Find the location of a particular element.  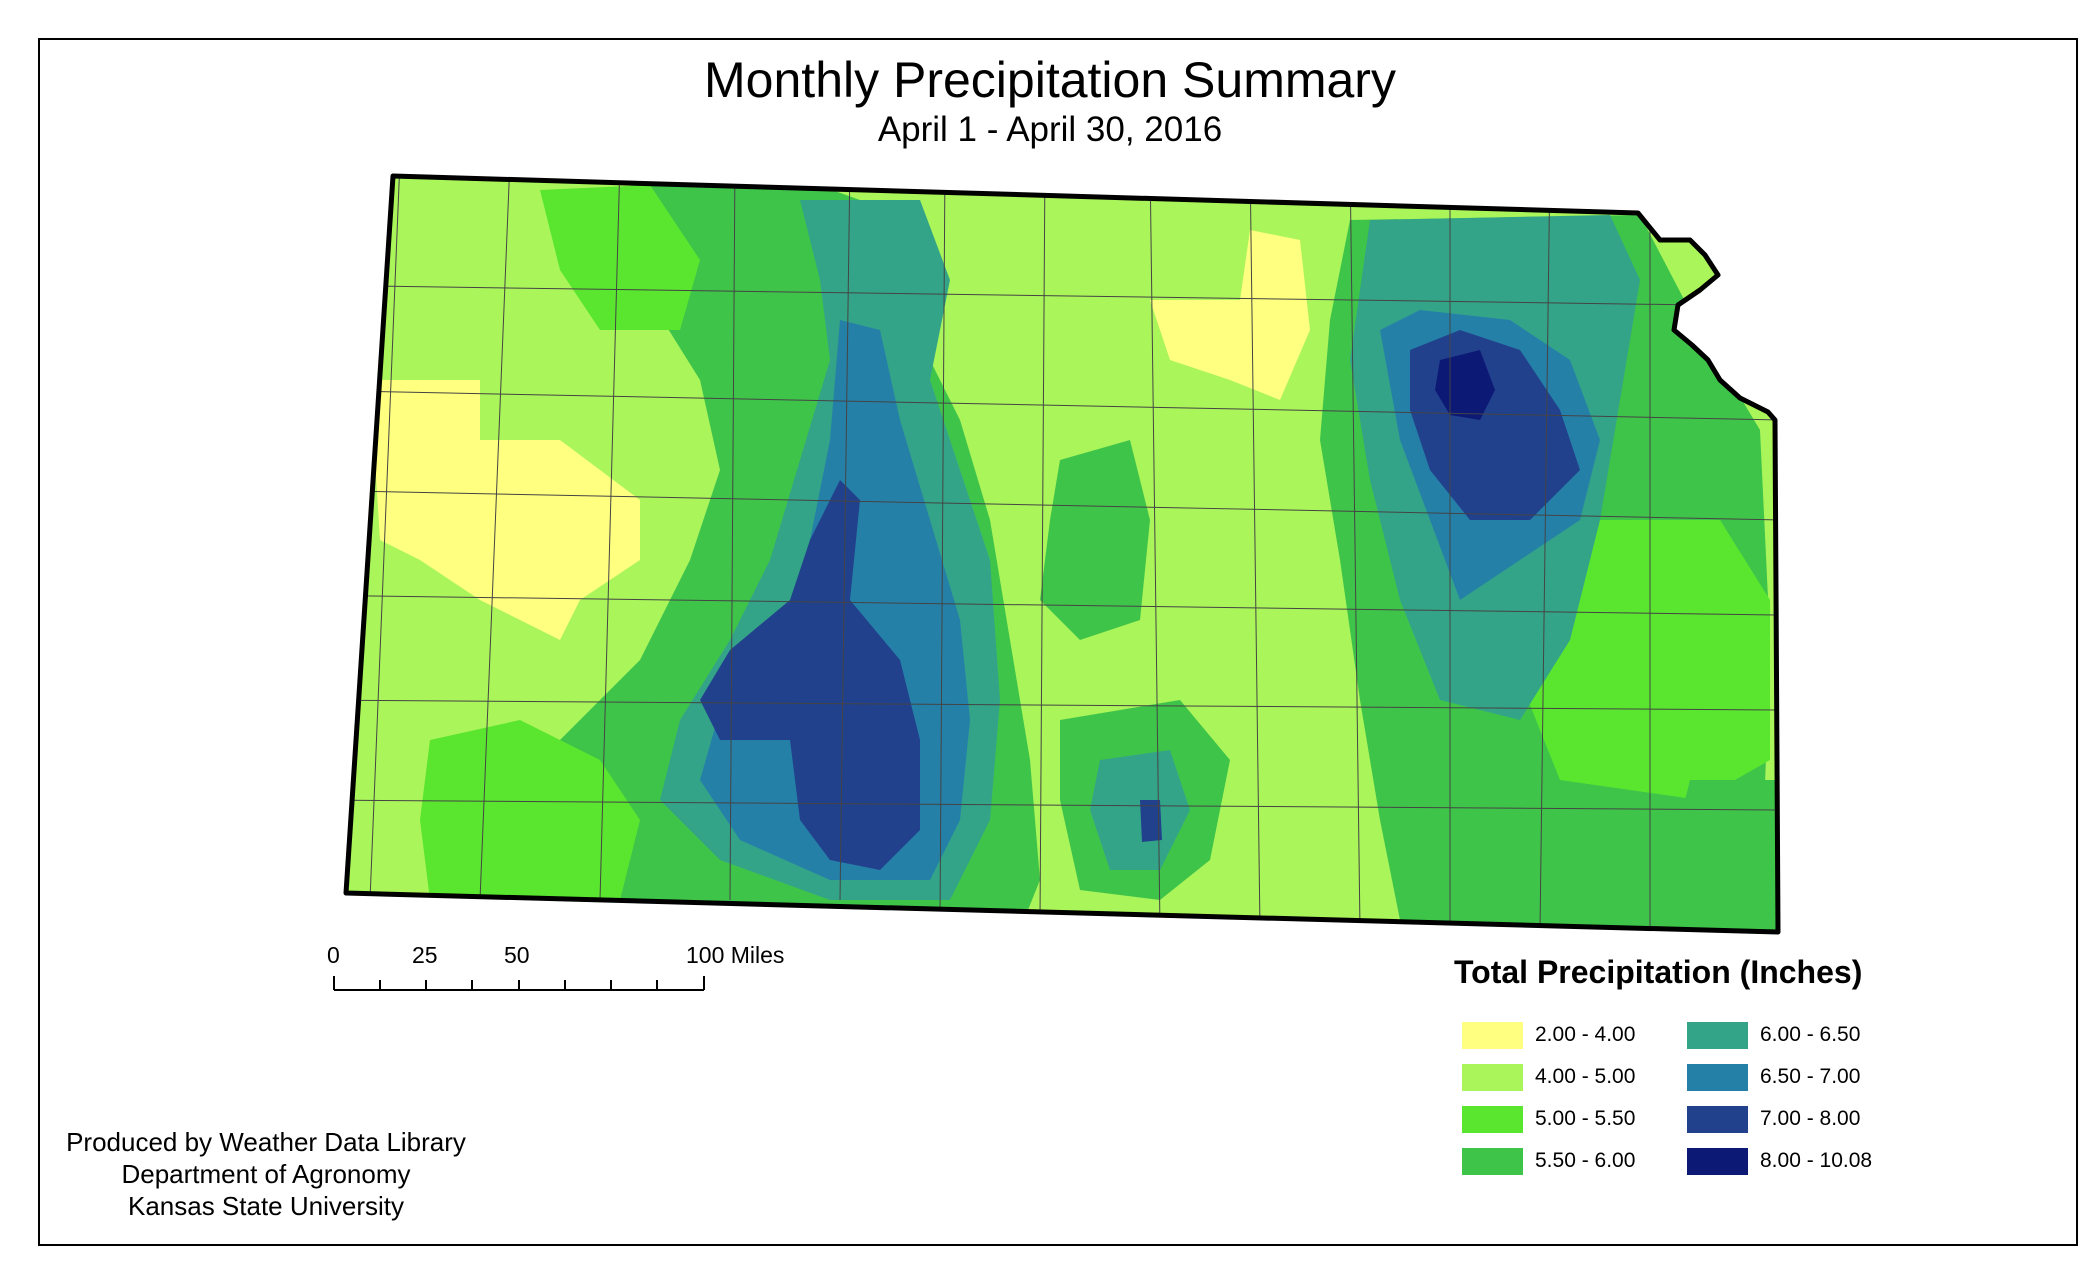

zone-5.5-6-central is located at coordinates (1095, 540).